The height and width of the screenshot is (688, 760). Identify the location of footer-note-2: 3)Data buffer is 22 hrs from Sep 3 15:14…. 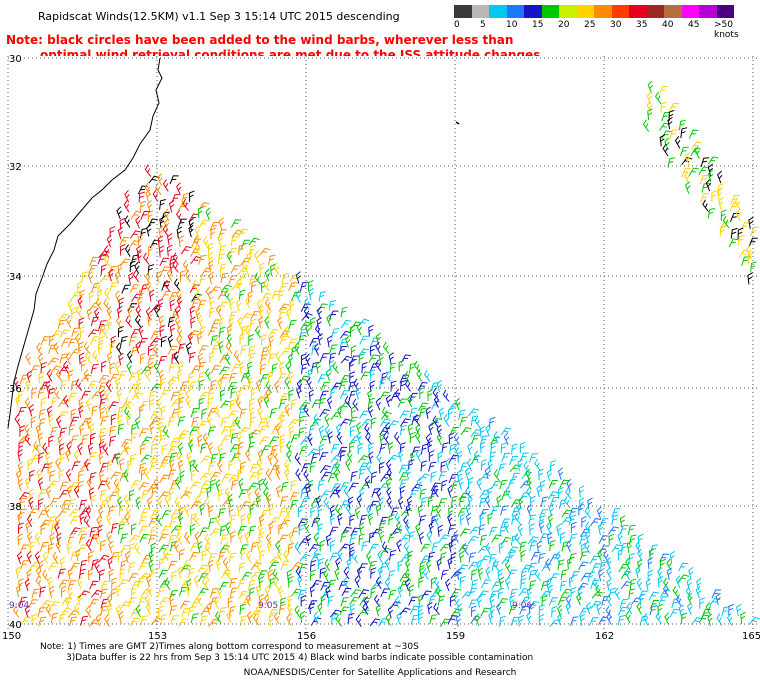
(300, 658).